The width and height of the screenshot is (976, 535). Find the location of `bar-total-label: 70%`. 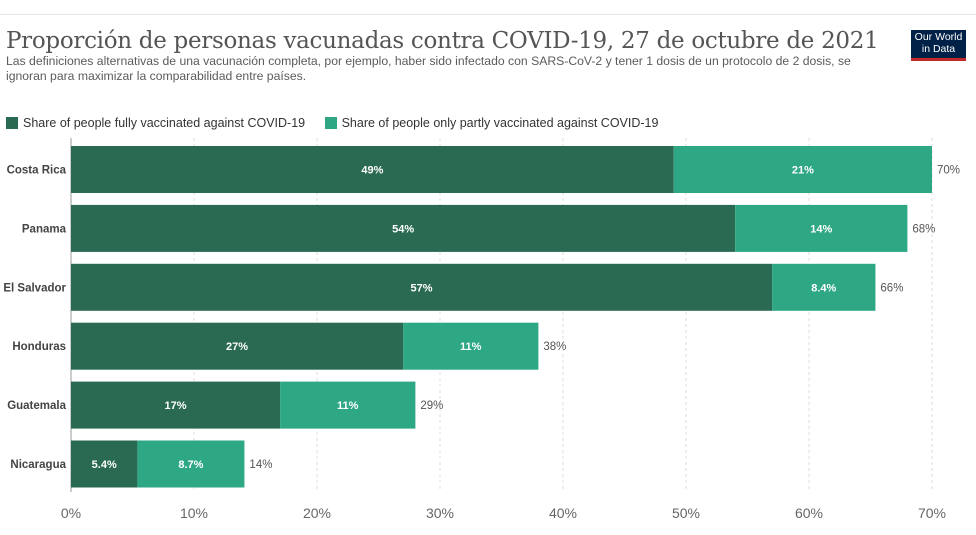

bar-total-label: 70% is located at coordinates (948, 171).